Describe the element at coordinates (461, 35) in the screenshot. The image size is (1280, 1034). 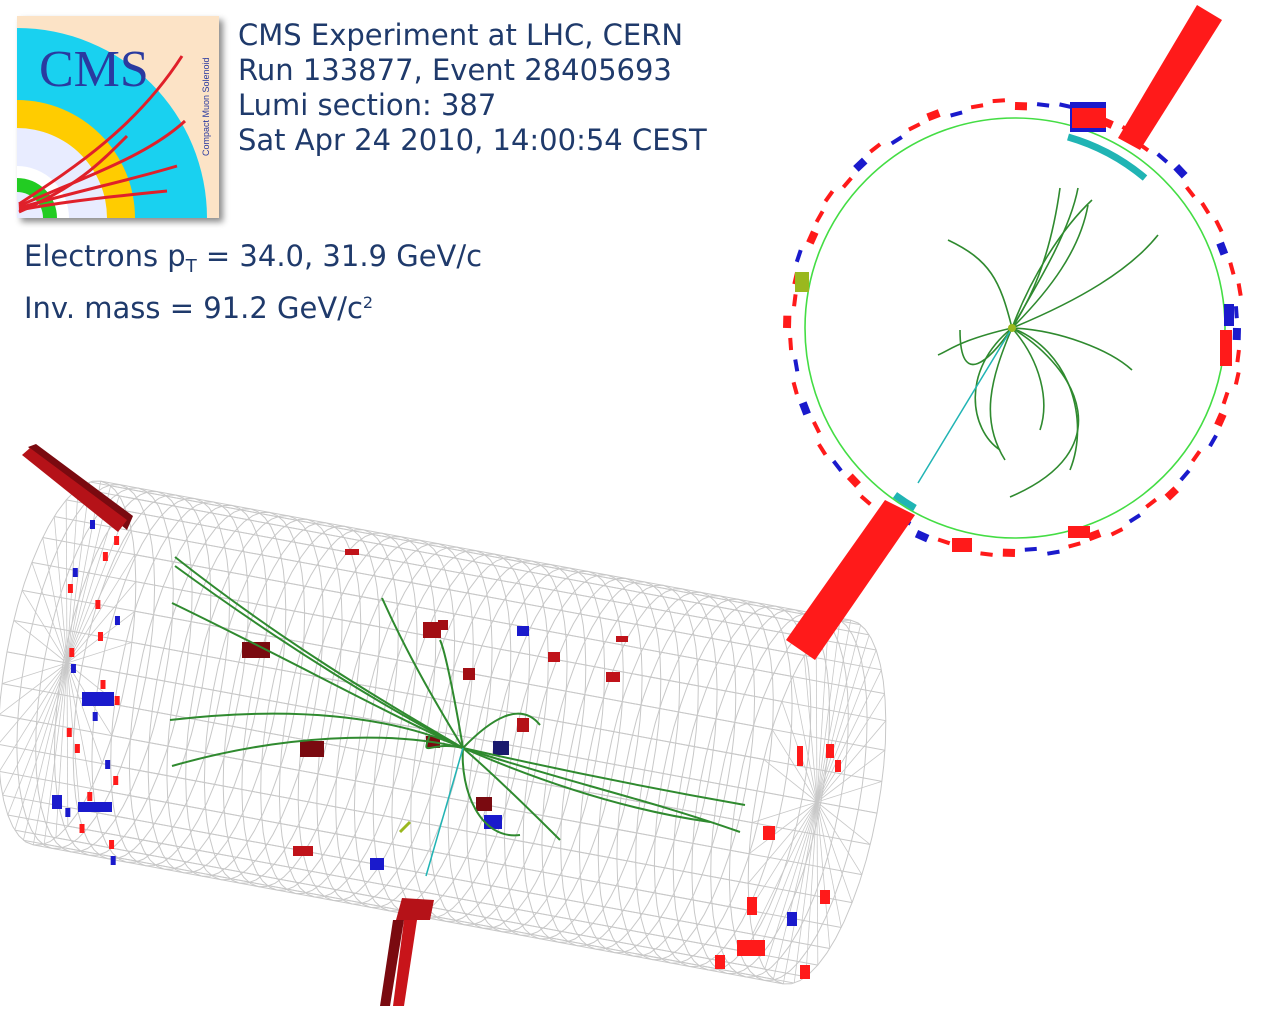
I see `experiment-title: CMS Experiment at LHC, CERN` at that location.